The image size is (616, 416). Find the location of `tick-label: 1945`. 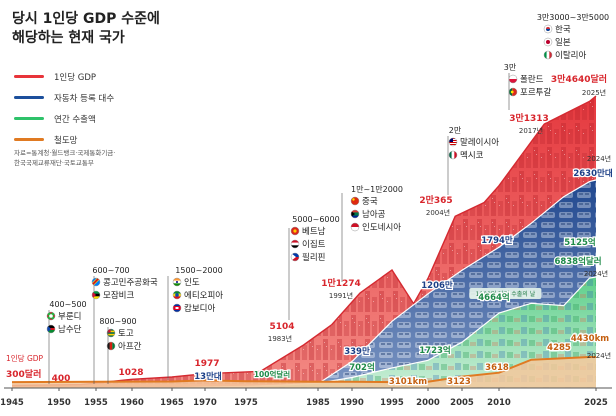

tick-label: 1945 is located at coordinates (12, 403).